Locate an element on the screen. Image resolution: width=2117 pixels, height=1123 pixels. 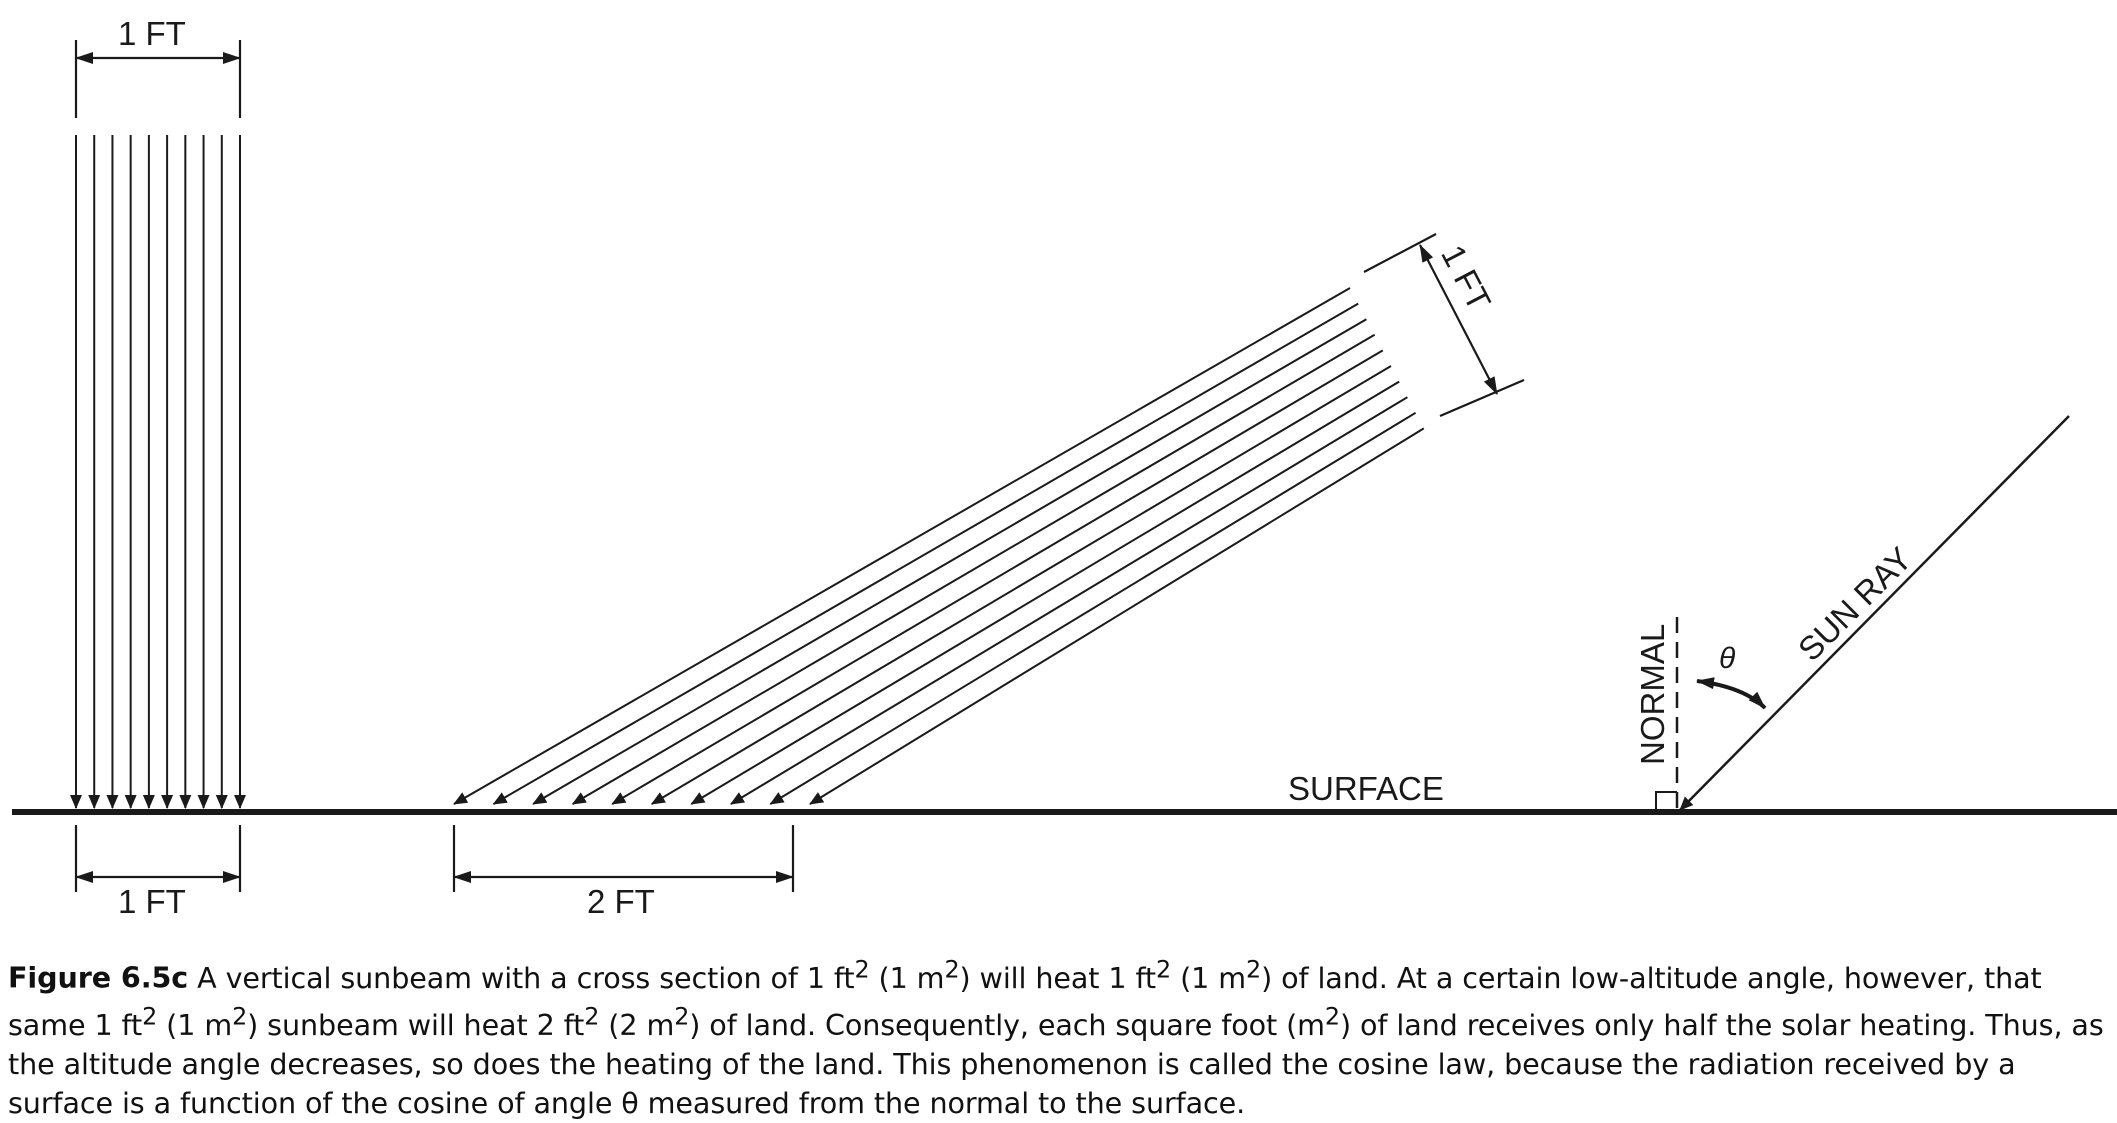
surface-label: SURFACE is located at coordinates (1366, 788).